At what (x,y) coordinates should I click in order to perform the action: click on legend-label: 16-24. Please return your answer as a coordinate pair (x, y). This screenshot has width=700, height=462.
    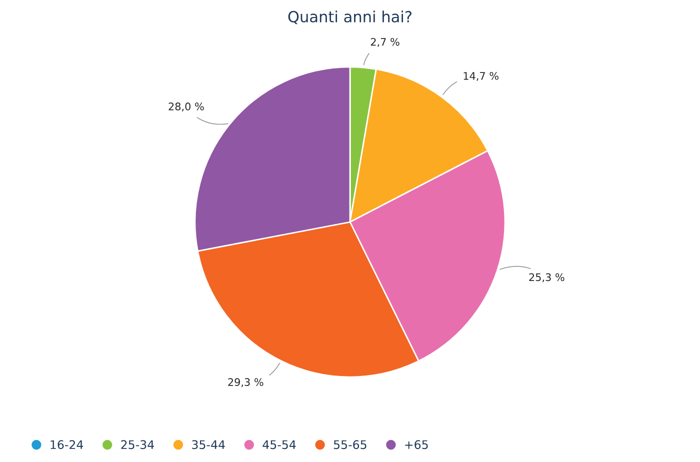
    Looking at the image, I should click on (67, 445).